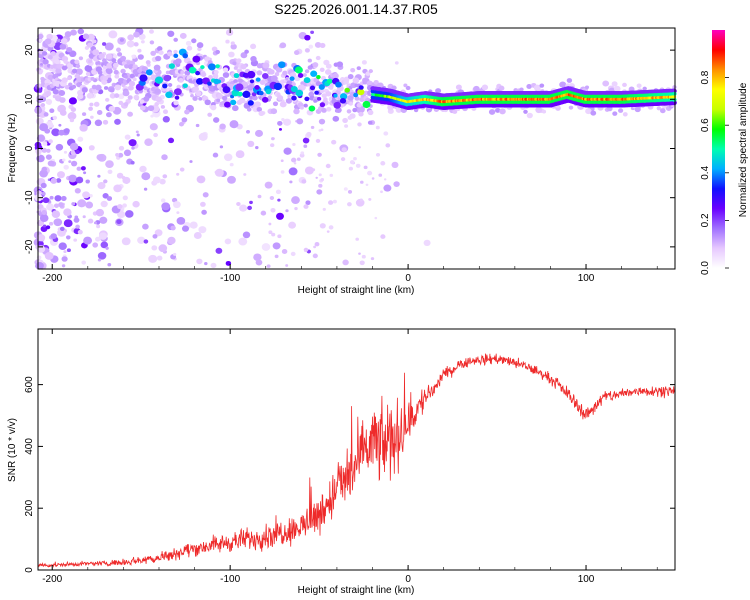 This screenshot has height=600, width=750. Describe the element at coordinates (408, 579) in the screenshot. I see `x-tick-label: 0` at that location.